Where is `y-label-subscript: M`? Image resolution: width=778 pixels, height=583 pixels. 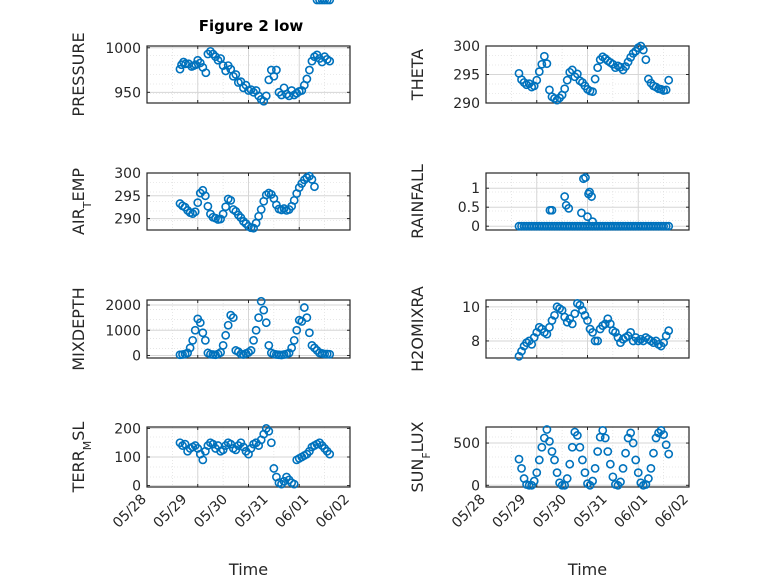 y-label-subscript: M is located at coordinates (87, 446).